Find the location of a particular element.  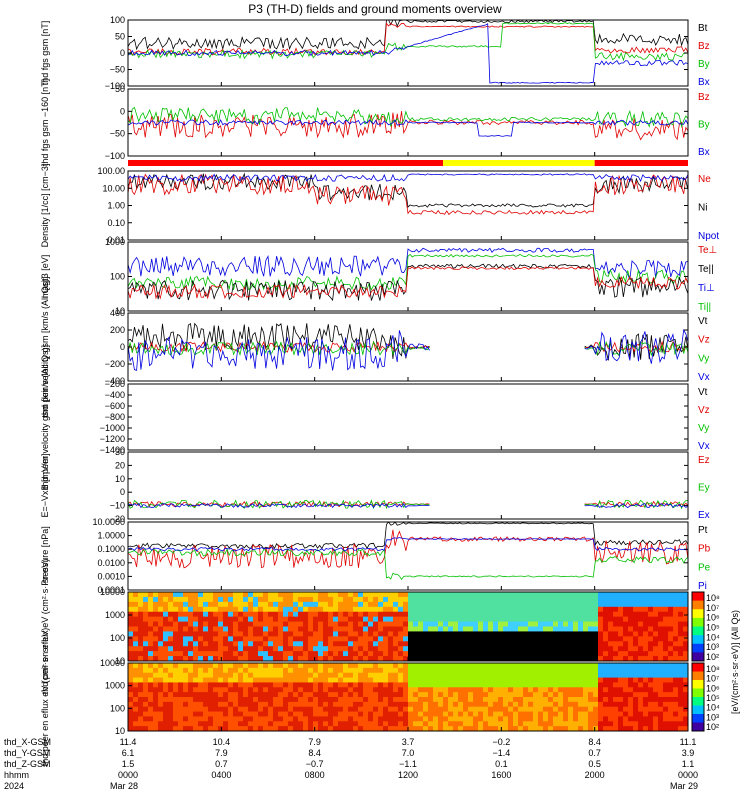

ylabel-pressure: Pressure [nPa] is located at coordinates (45, 556).